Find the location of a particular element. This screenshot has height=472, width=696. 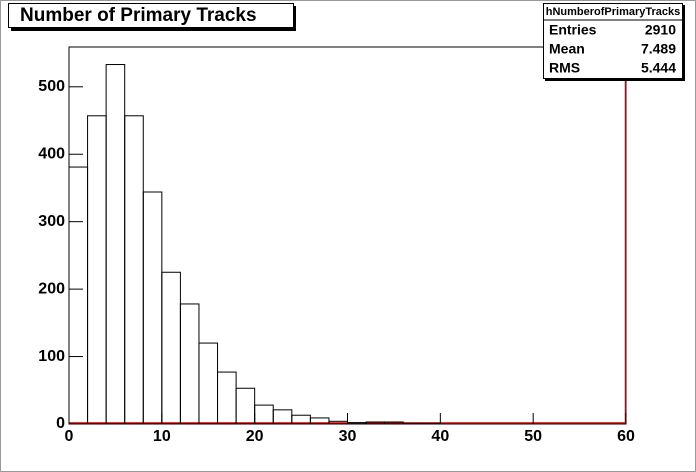

stats-label: RMS is located at coordinates (564, 68).